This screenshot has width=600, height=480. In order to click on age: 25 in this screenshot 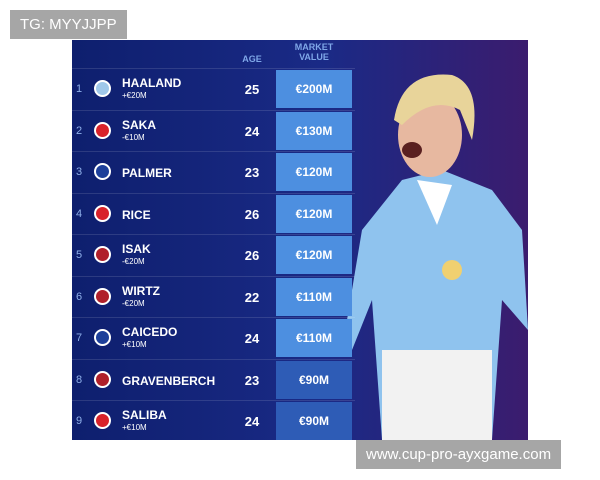, I will do `click(252, 89)`.